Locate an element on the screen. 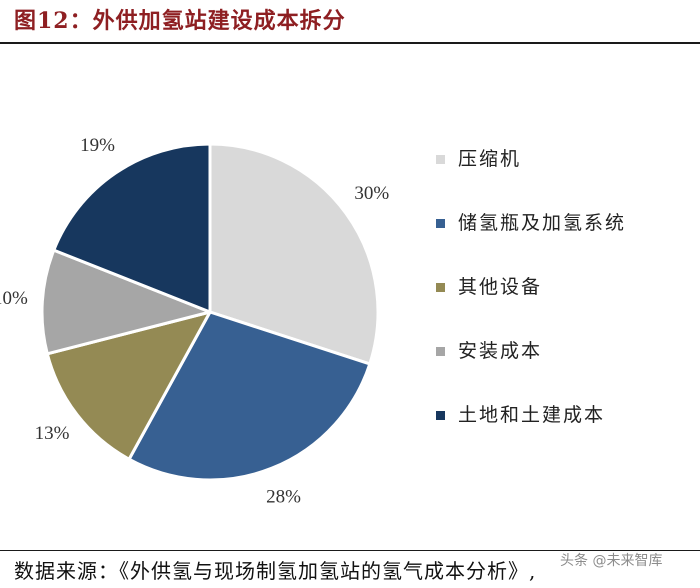  watermark: 头条 @未来智库 is located at coordinates (611, 561).